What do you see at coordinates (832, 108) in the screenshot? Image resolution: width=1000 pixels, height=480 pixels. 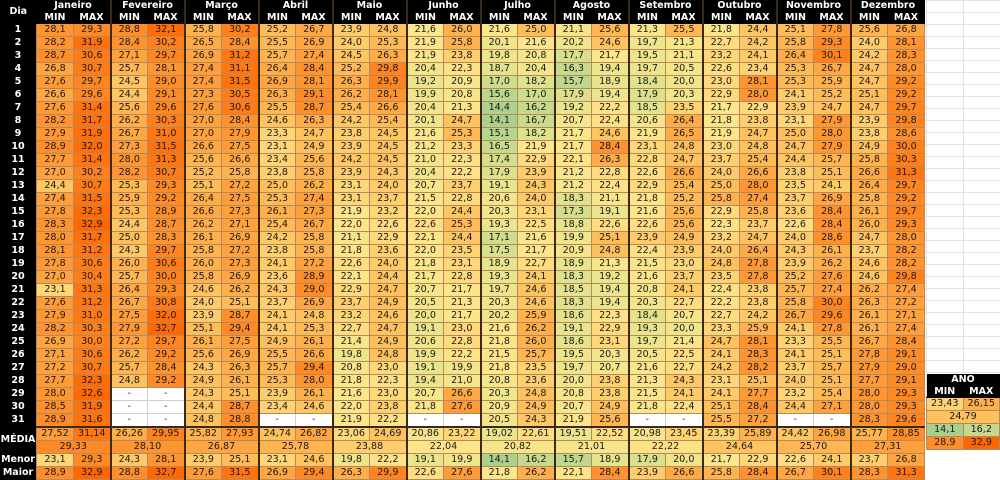 I see `temperature-cell: 24,7` at bounding box center [832, 108].